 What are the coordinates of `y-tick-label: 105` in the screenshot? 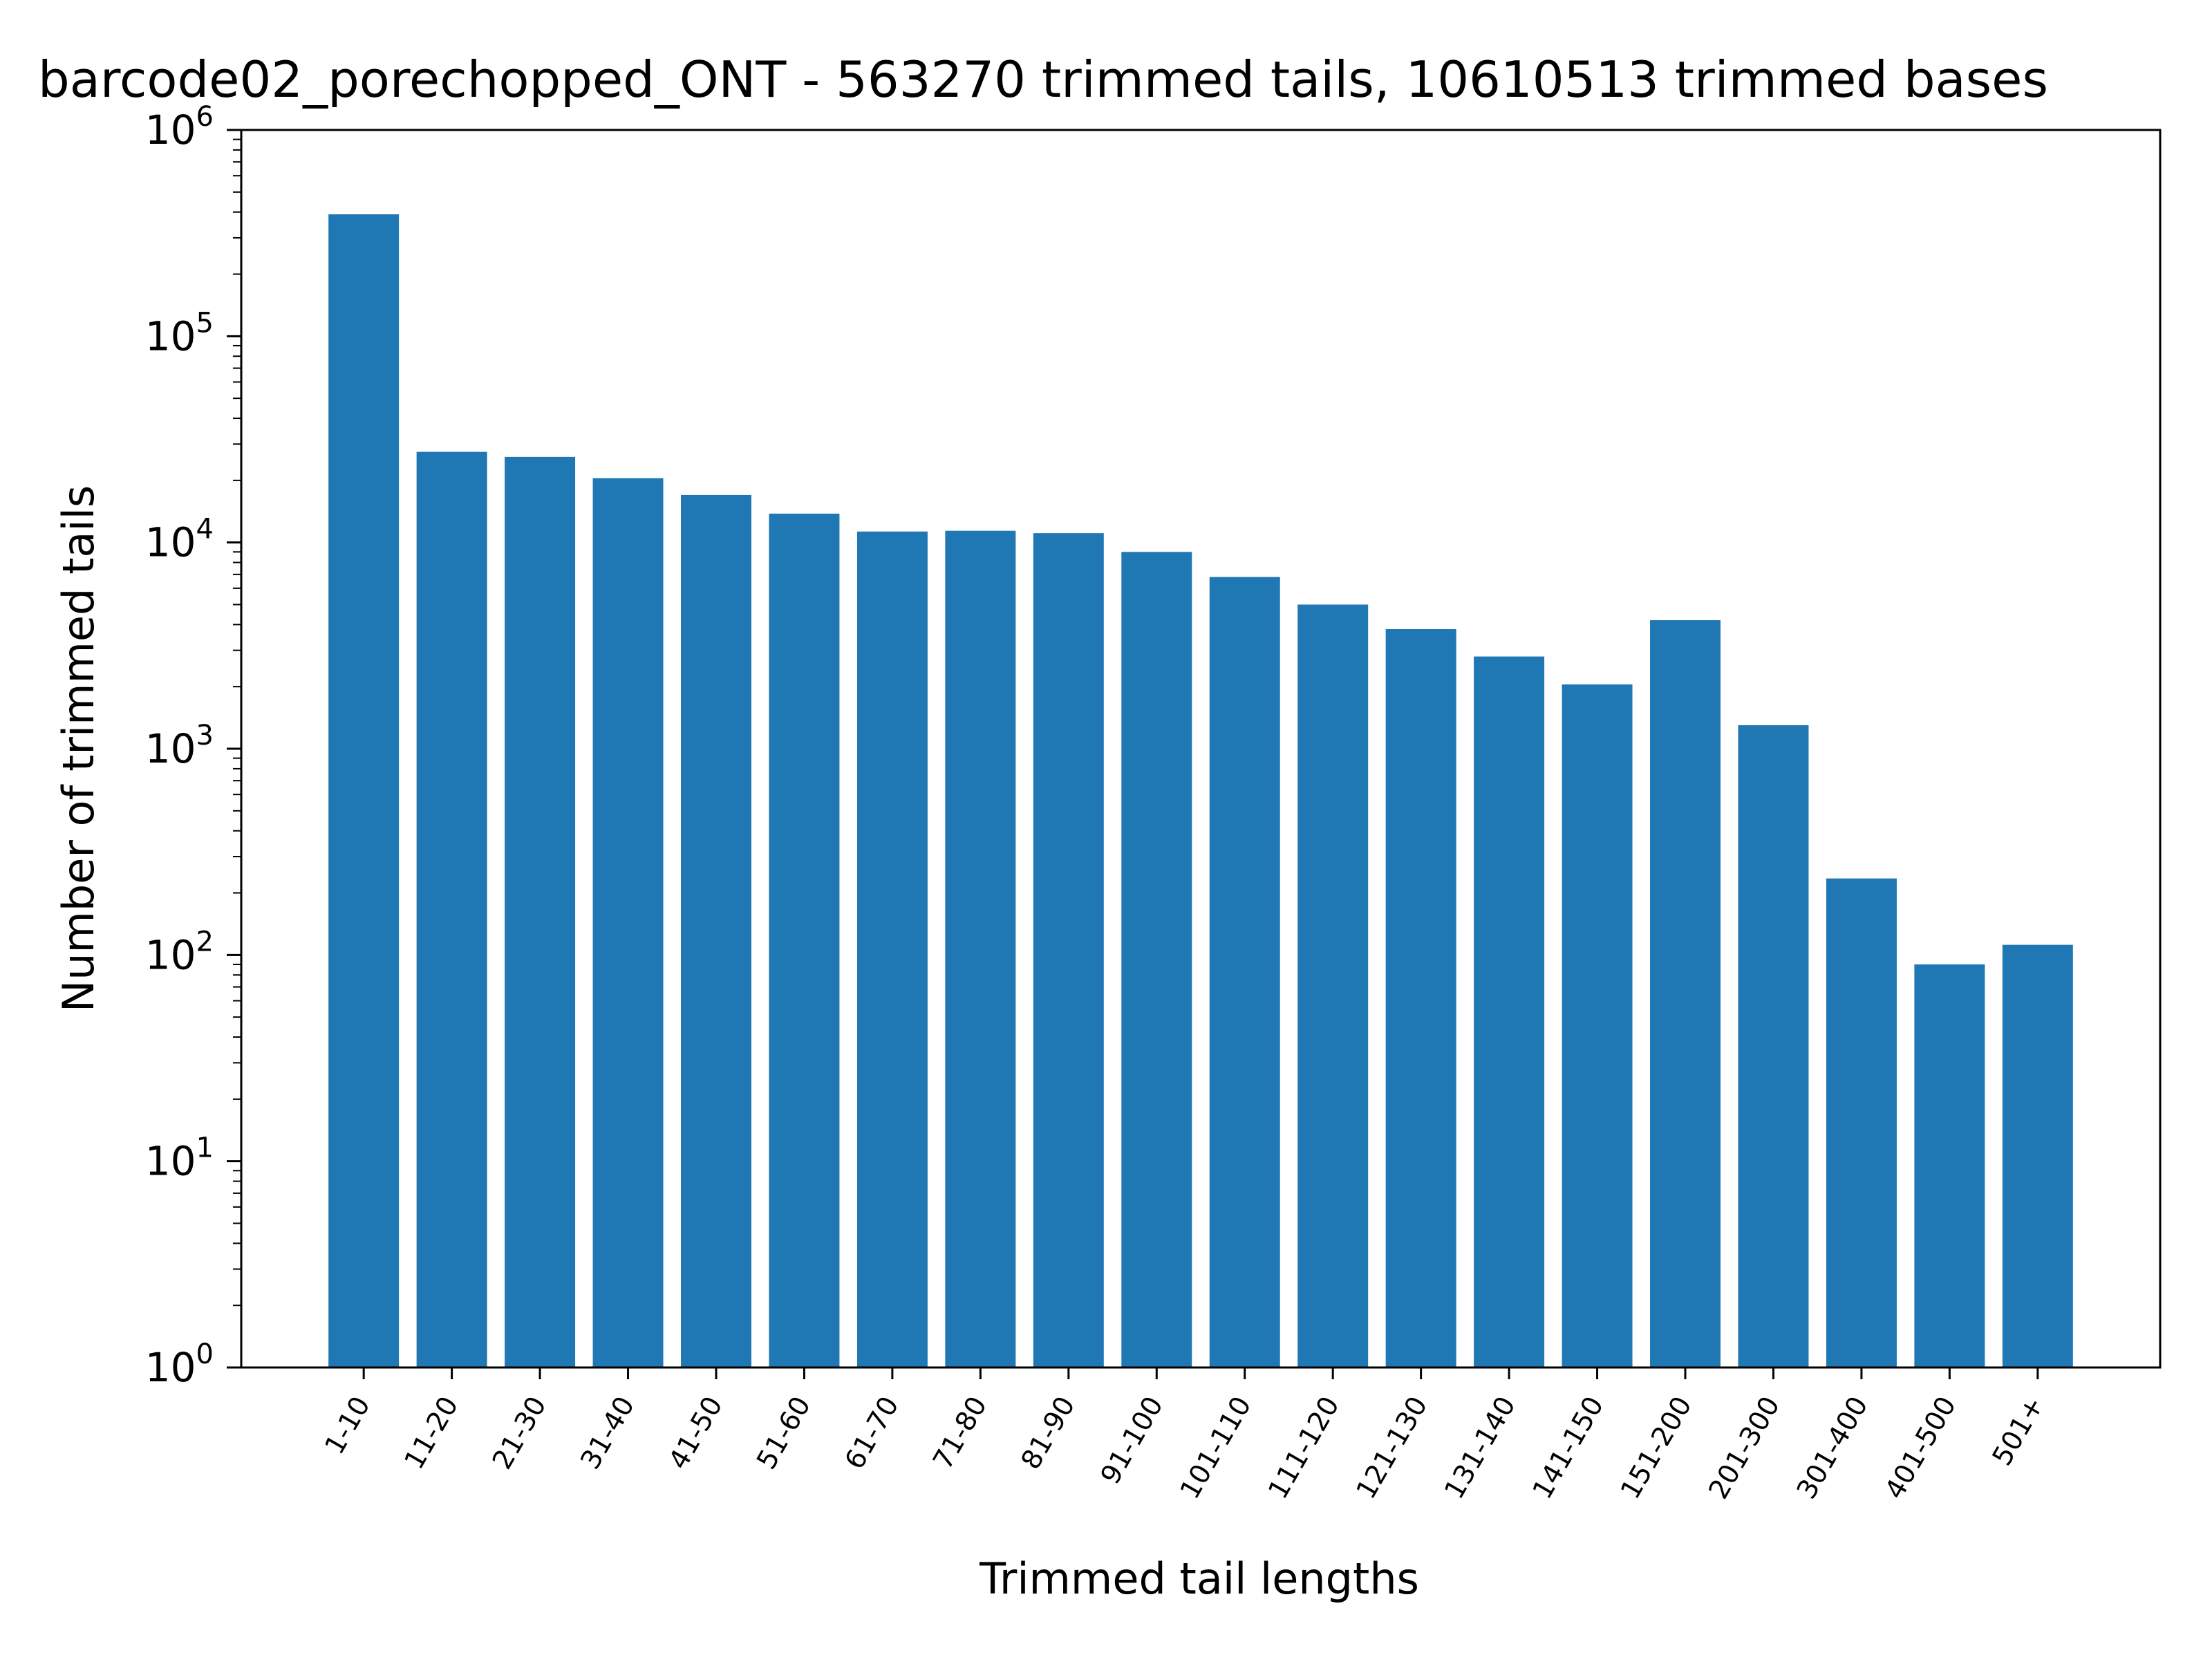 It's located at (180, 334).